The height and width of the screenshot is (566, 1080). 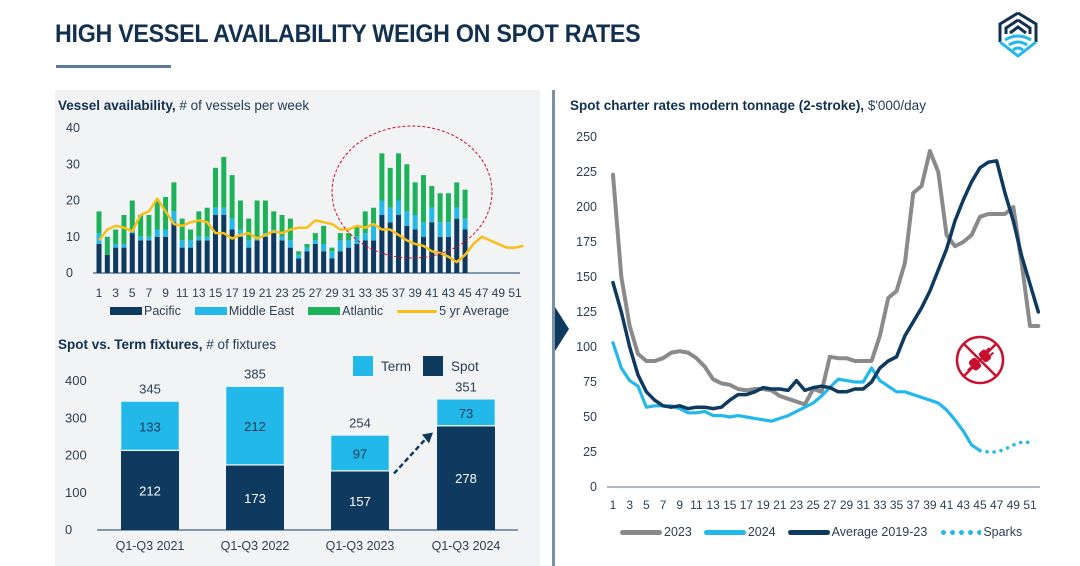 I want to click on legend-label-sparks: Sparks, so click(x=1003, y=532).